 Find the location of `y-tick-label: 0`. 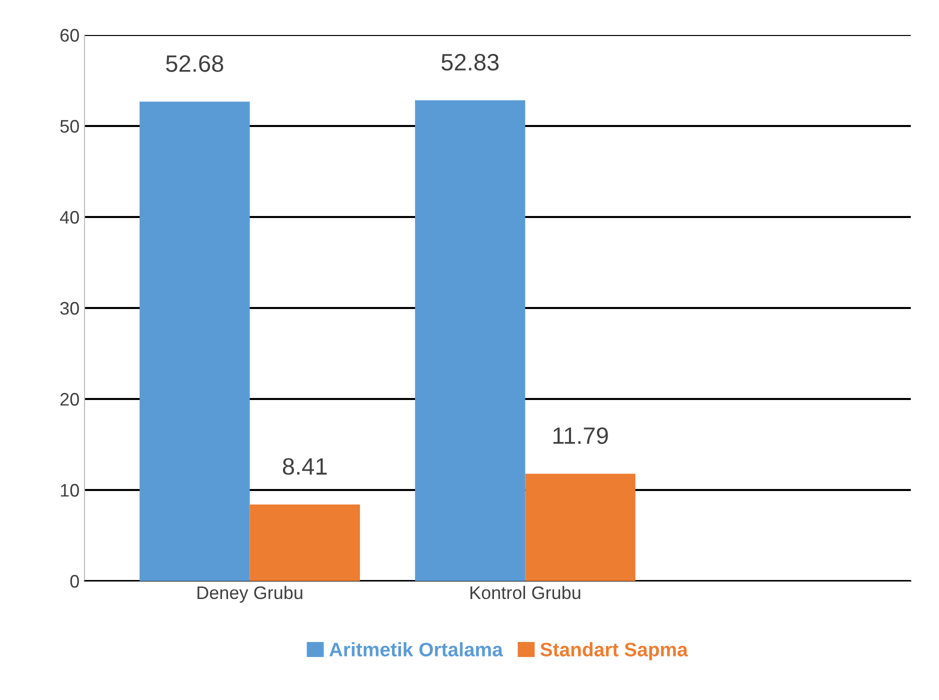

y-tick-label: 0 is located at coordinates (74, 581).